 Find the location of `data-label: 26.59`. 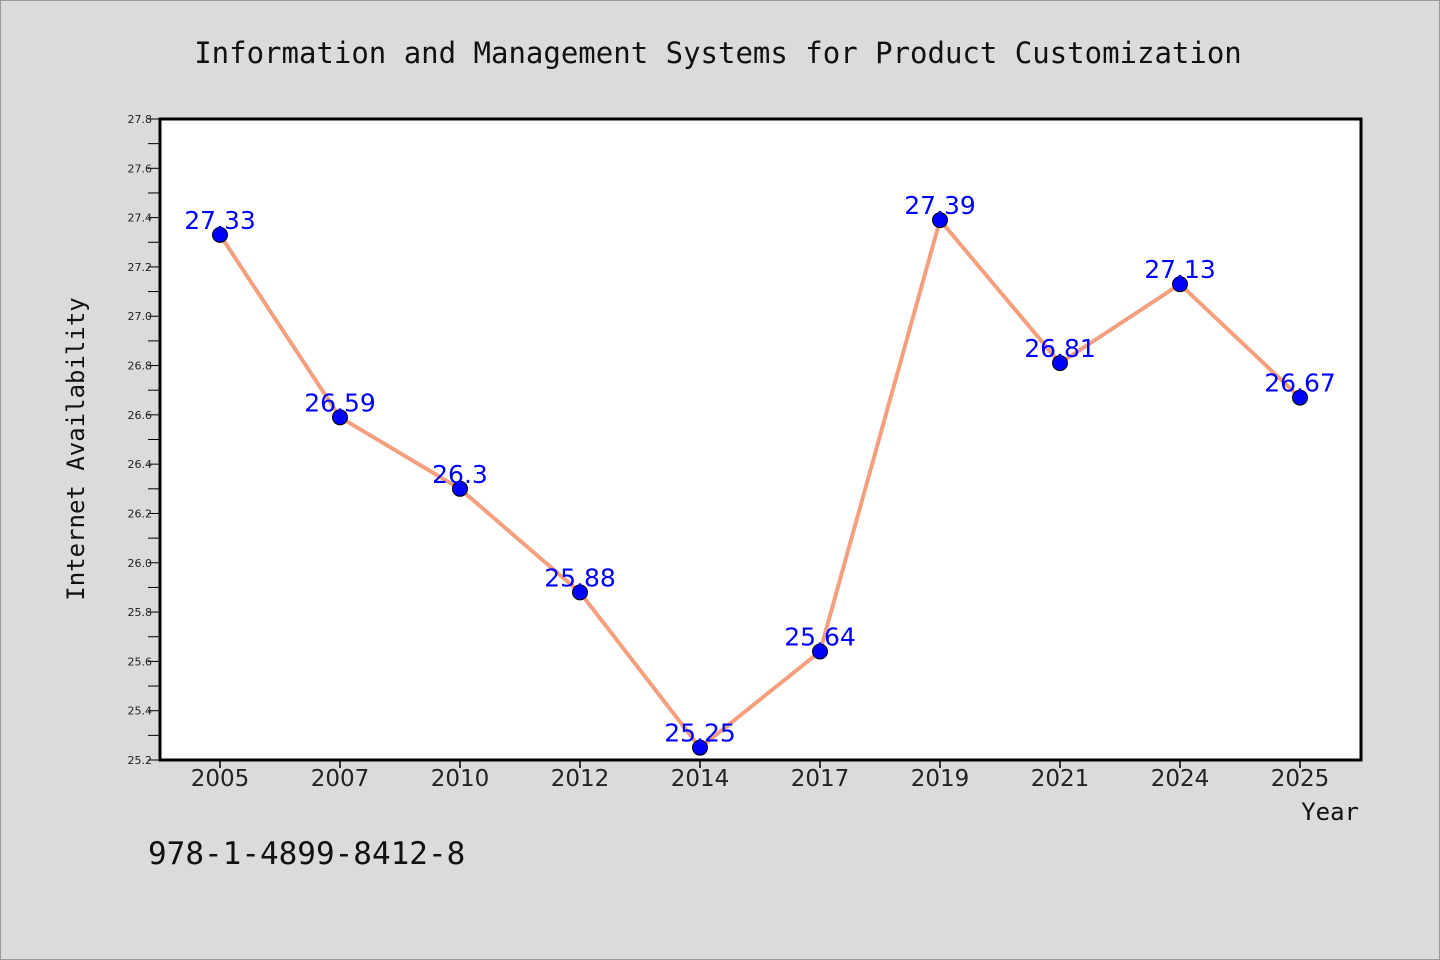

data-label: 26.59 is located at coordinates (340, 402).